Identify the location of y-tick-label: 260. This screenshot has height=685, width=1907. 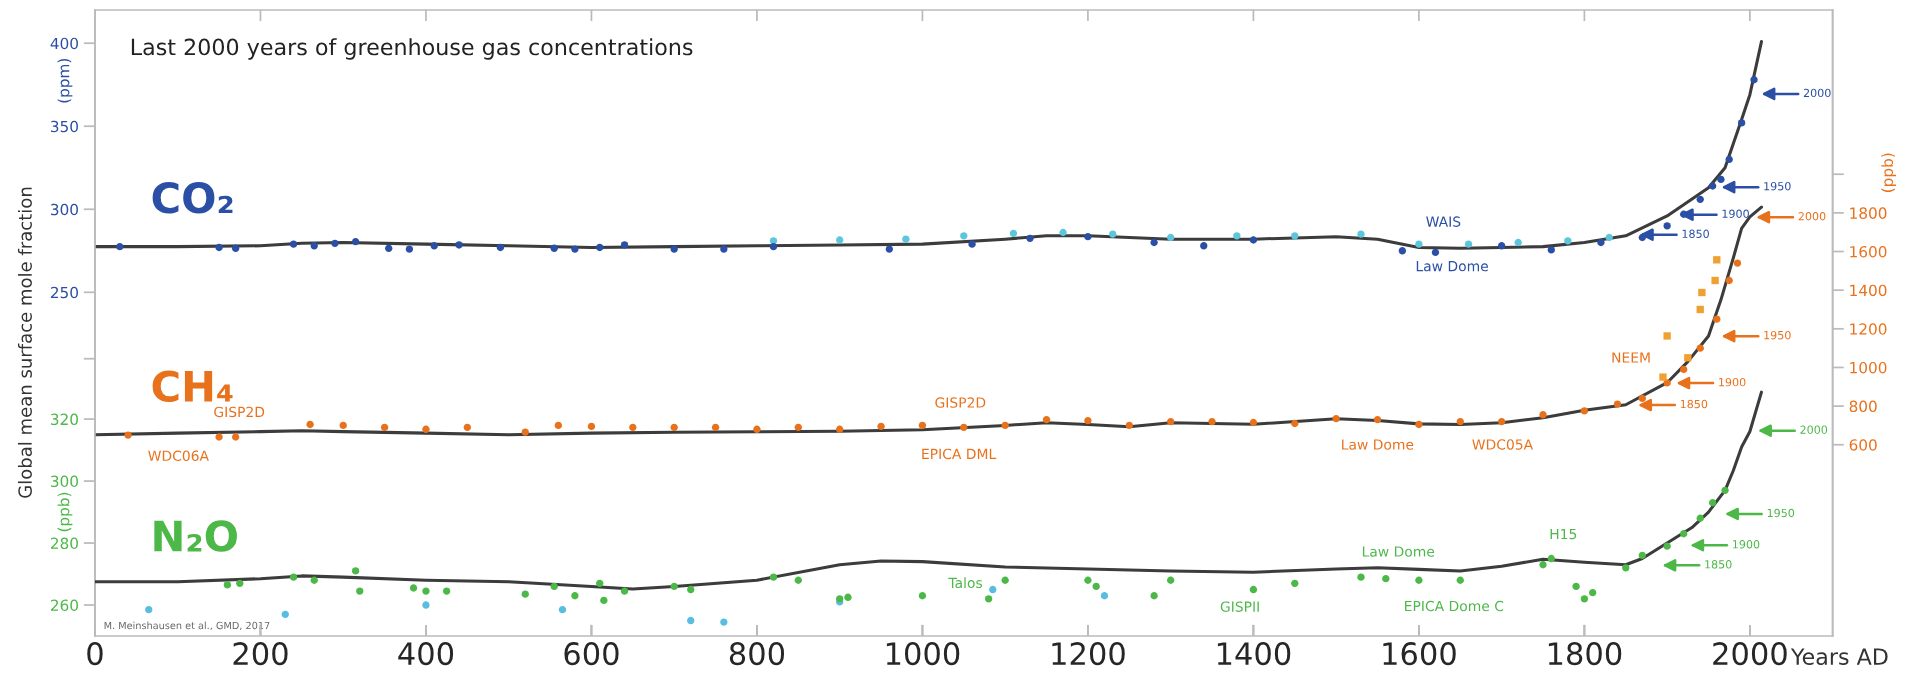
(64, 605).